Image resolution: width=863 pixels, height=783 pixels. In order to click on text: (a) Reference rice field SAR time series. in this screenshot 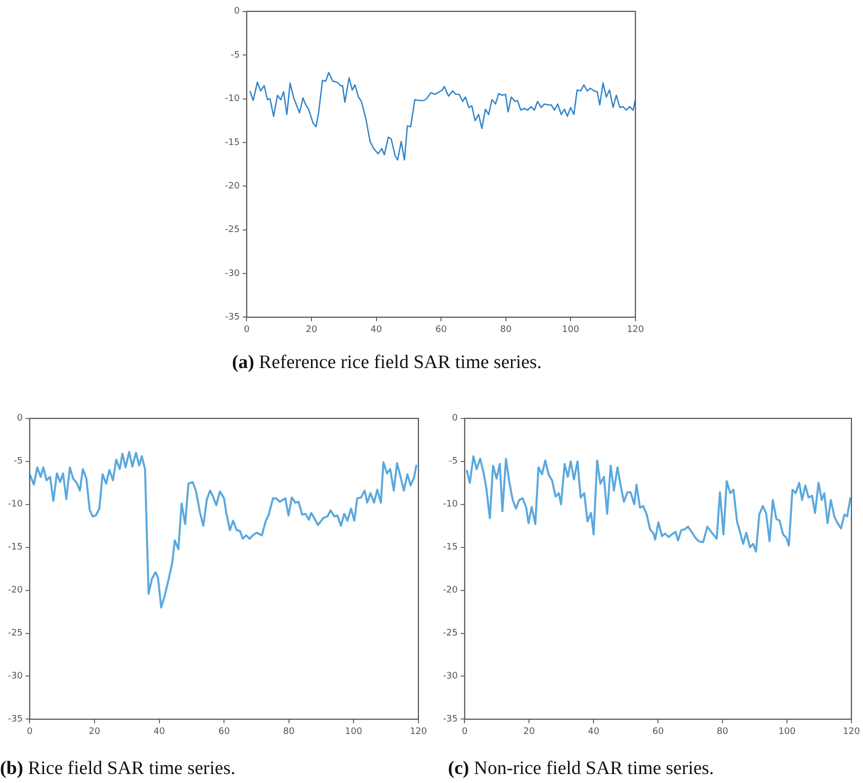, I will do `click(387, 363)`.